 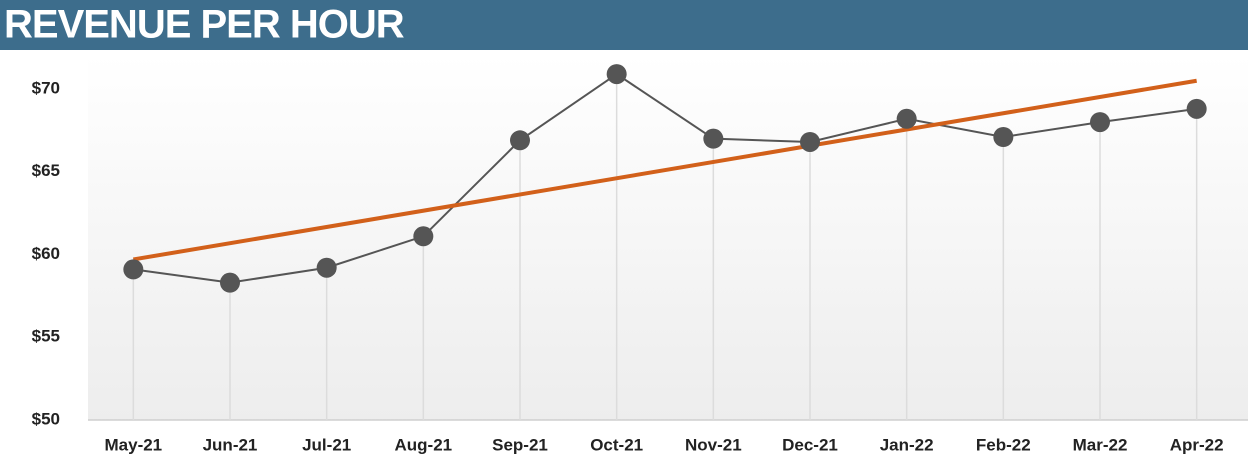 What do you see at coordinates (424, 444) in the screenshot?
I see `x-tick-label: Aug-21` at bounding box center [424, 444].